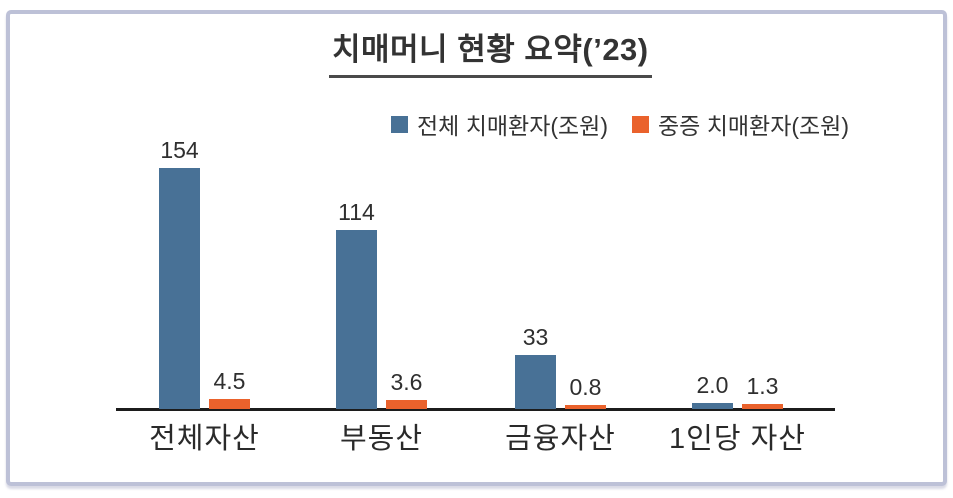  What do you see at coordinates (560, 439) in the screenshot?
I see `category-label-3: 금융자산` at bounding box center [560, 439].